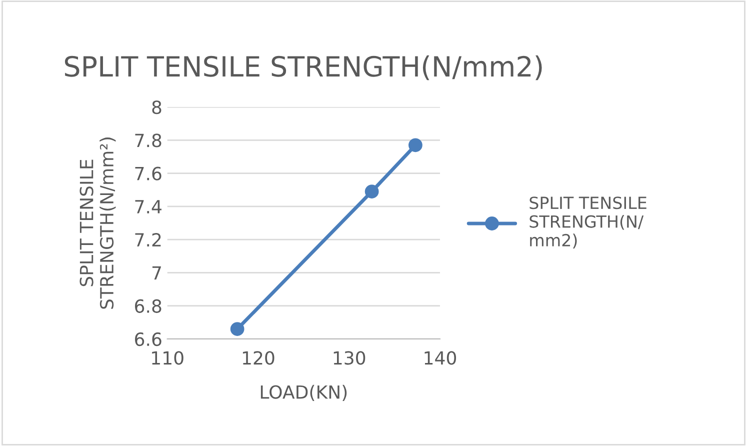  What do you see at coordinates (148, 239) in the screenshot?
I see `y-tick-label: 7.2` at bounding box center [148, 239].